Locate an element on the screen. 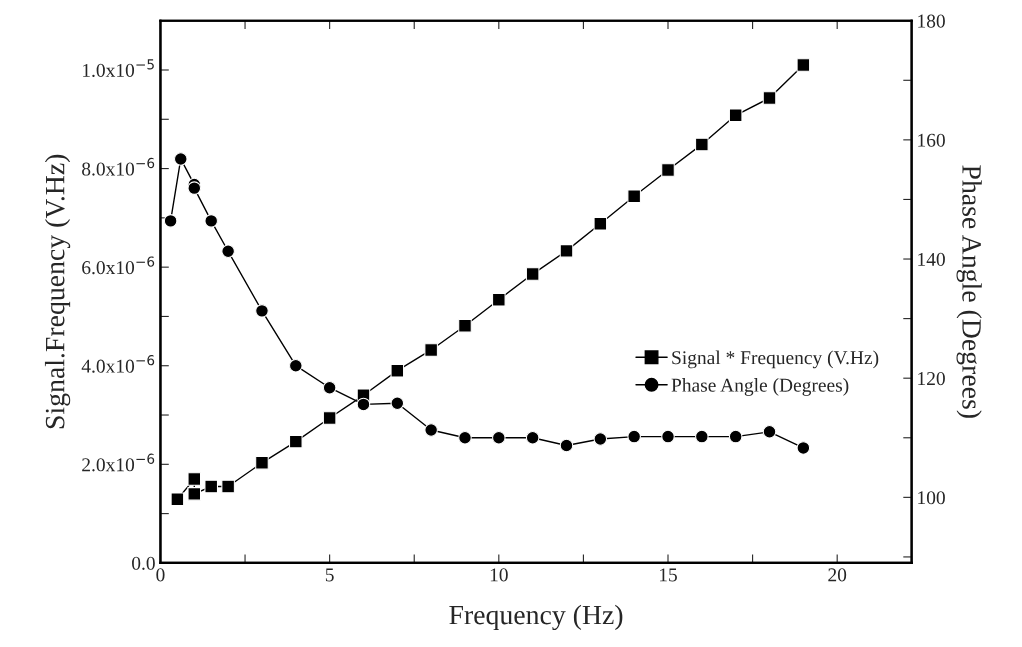  y2-tick-label: 180 is located at coordinates (931, 21).